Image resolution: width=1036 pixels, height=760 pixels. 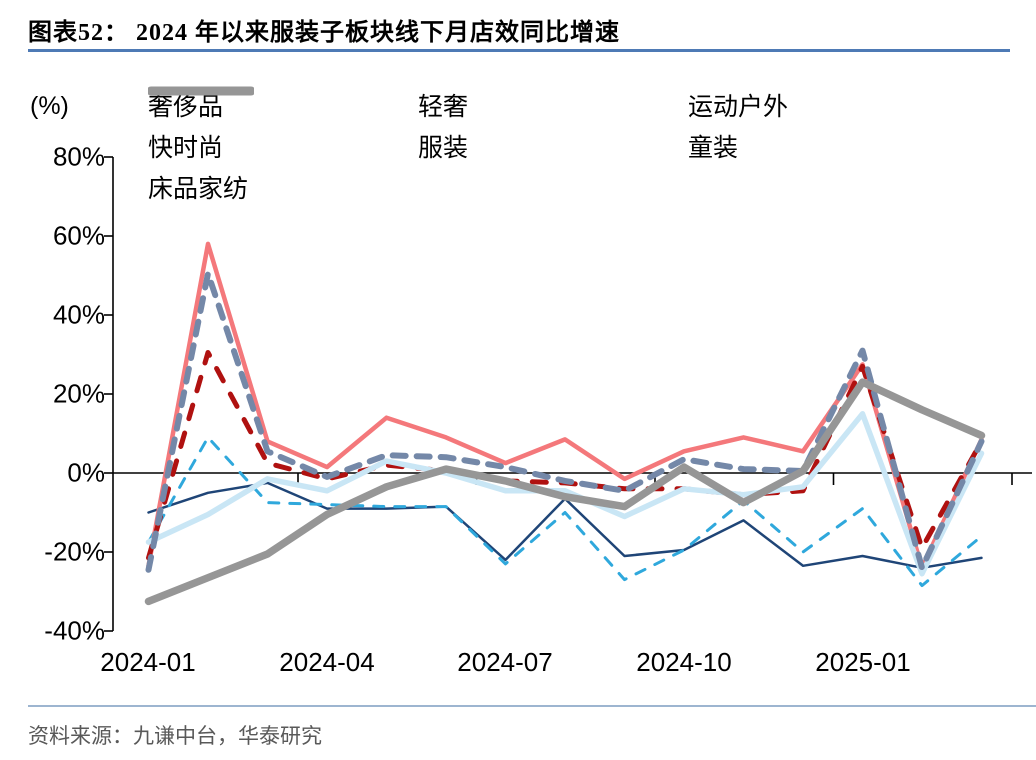 What do you see at coordinates (49, 106) in the screenshot?
I see `y-axis-unit: (%)` at bounding box center [49, 106].